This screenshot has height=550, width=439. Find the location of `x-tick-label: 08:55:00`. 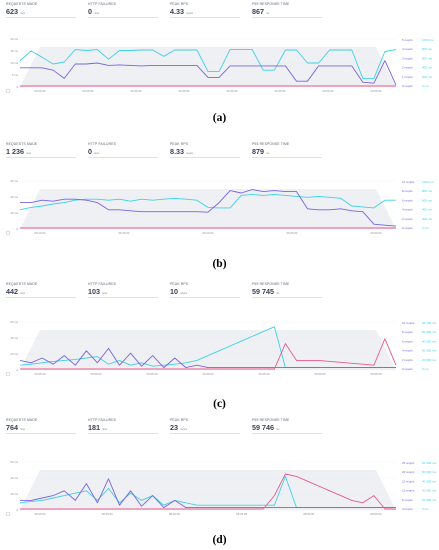

x-tick-label: 08:55:00 is located at coordinates (376, 514).